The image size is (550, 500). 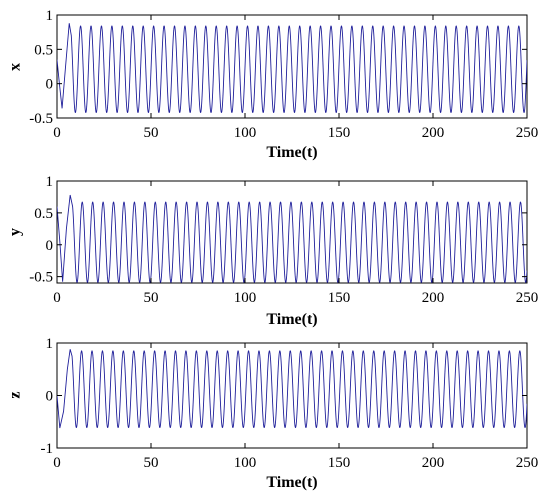 I want to click on x-axis-label-y: Time(t), so click(x=291, y=319).